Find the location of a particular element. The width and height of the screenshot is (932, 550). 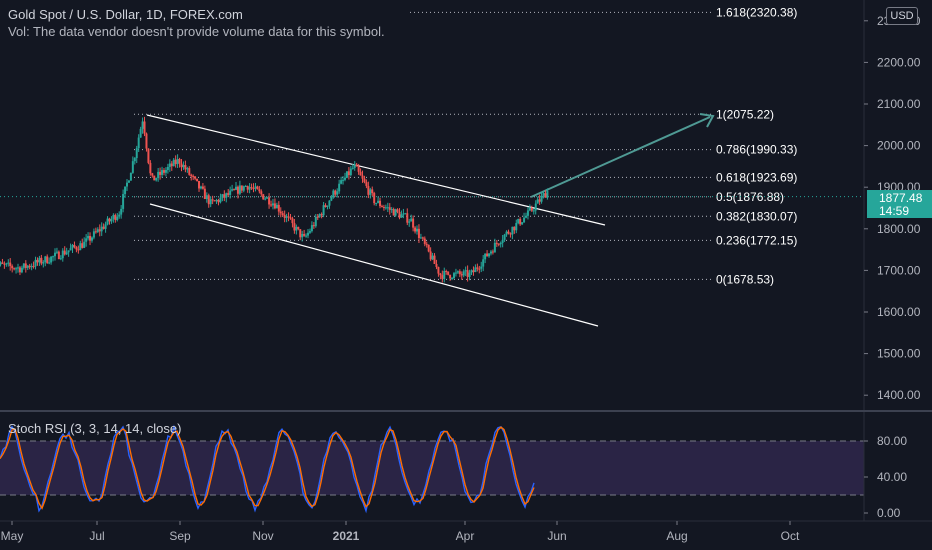

price-tick: 1700.00 is located at coordinates (899, 270).